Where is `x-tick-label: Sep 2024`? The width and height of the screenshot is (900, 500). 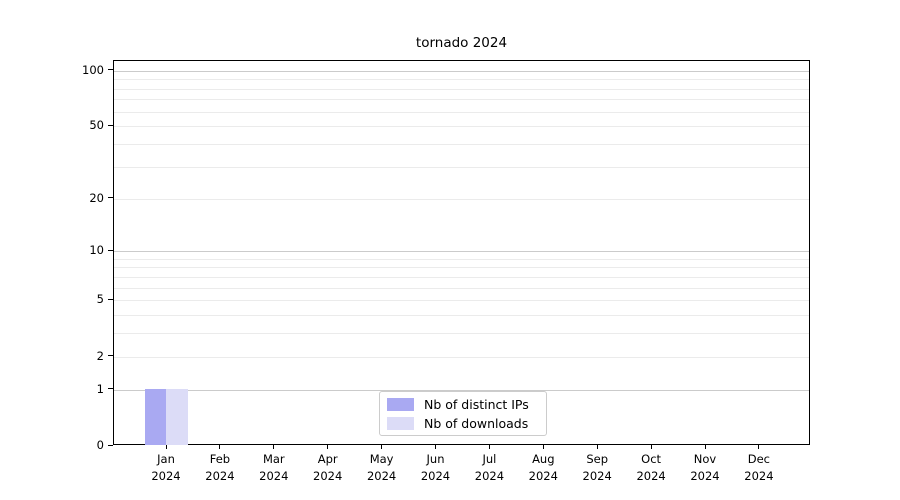 x-tick-label: Sep 2024 is located at coordinates (597, 467).